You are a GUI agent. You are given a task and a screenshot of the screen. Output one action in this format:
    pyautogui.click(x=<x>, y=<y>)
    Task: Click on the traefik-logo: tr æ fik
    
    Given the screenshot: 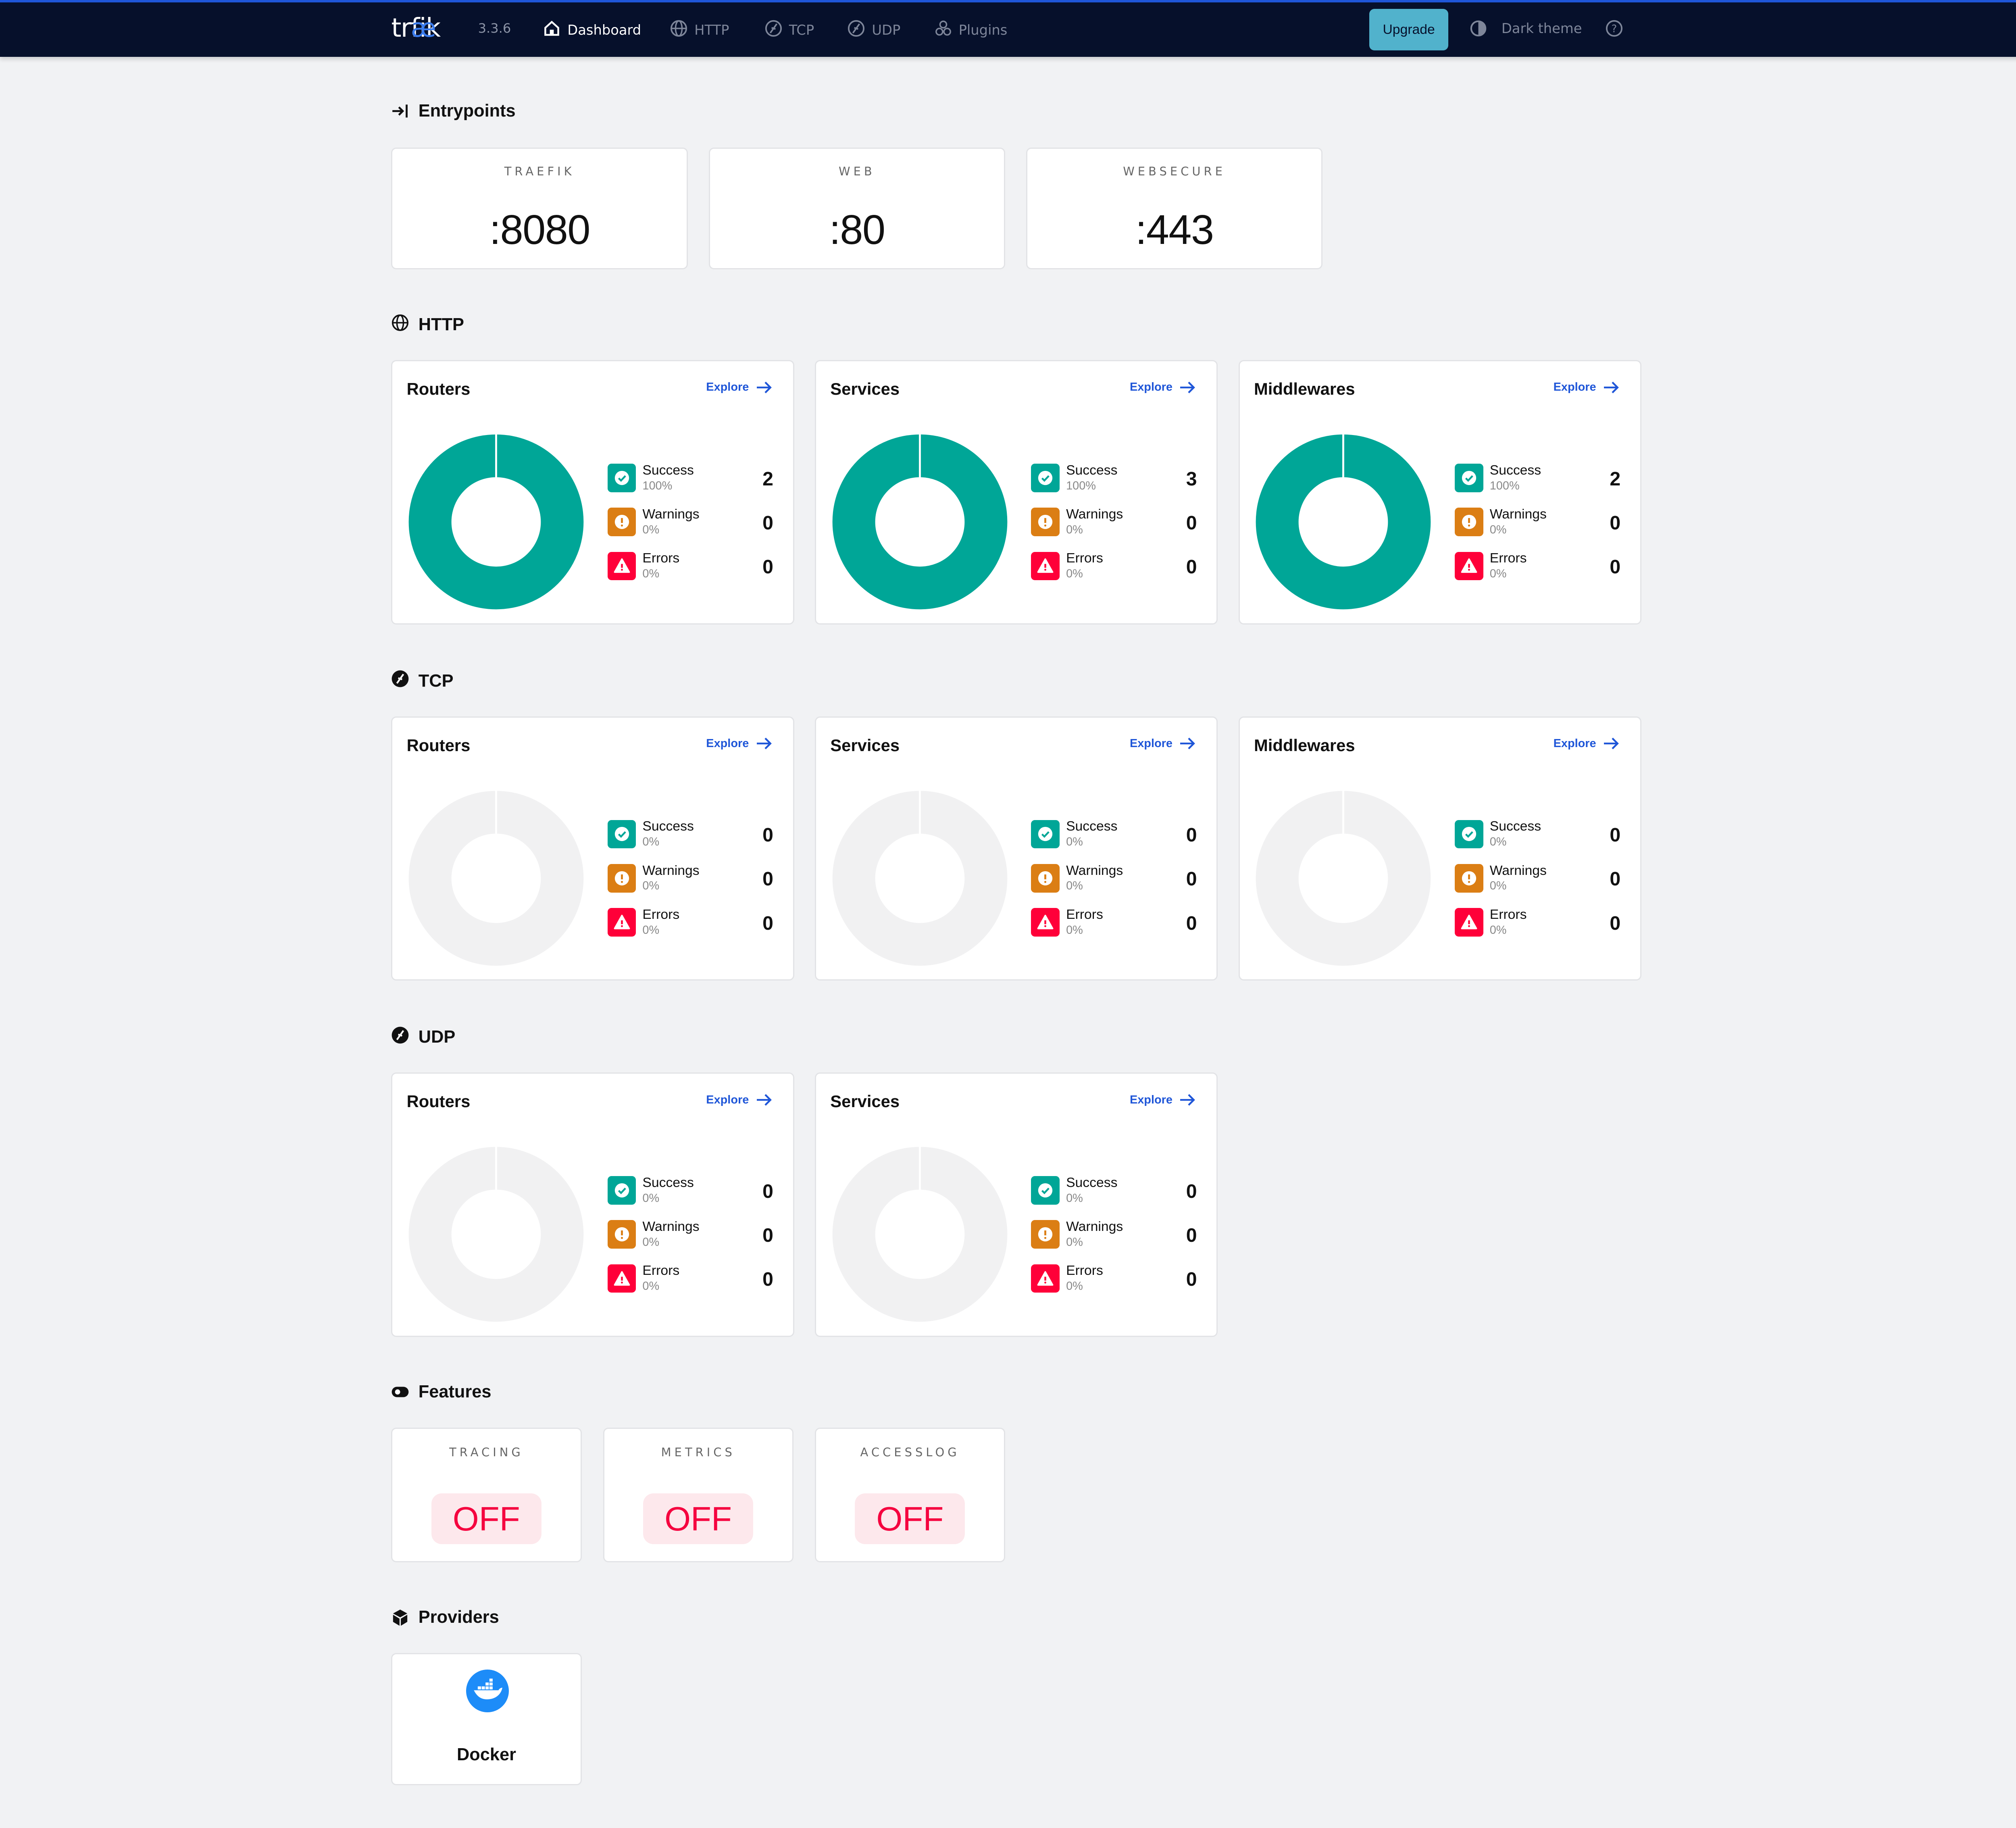 What is the action you would take?
    pyautogui.click(x=416, y=27)
    